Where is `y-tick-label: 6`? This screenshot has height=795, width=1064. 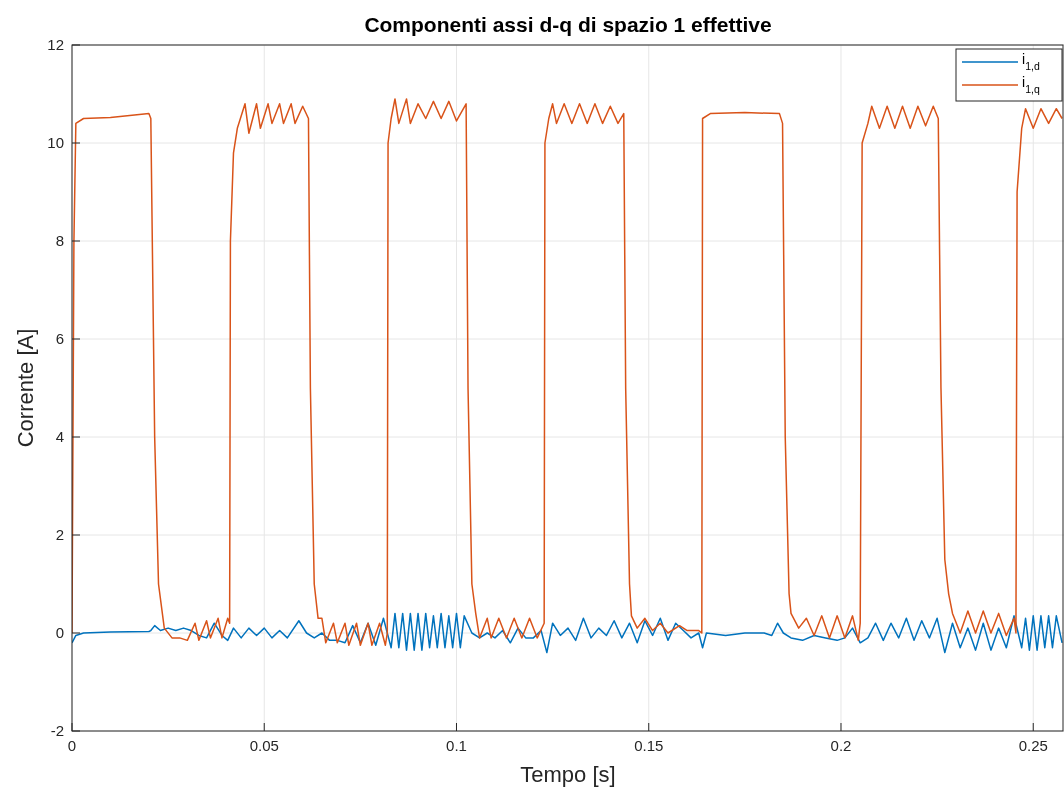 y-tick-label: 6 is located at coordinates (59, 338).